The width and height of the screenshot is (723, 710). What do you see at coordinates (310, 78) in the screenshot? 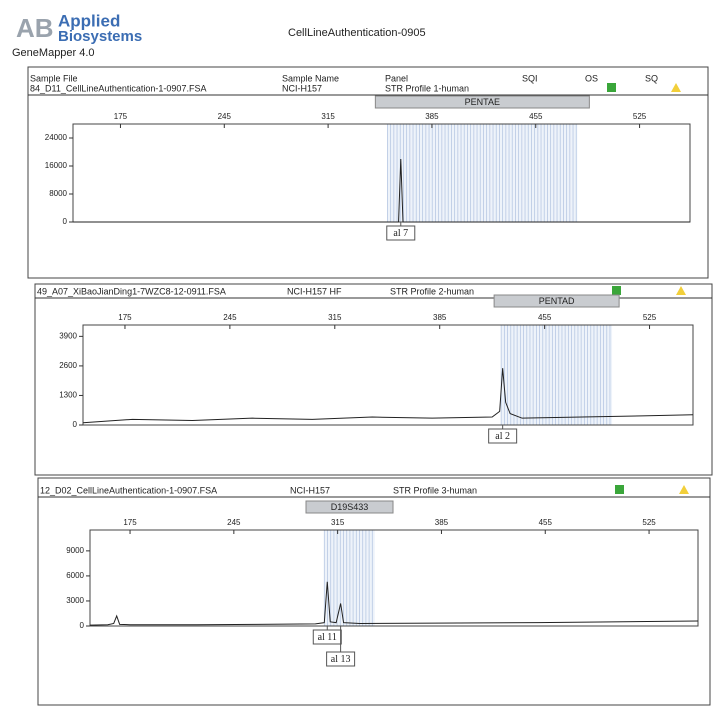
I see `column-header: Sample Name` at bounding box center [310, 78].